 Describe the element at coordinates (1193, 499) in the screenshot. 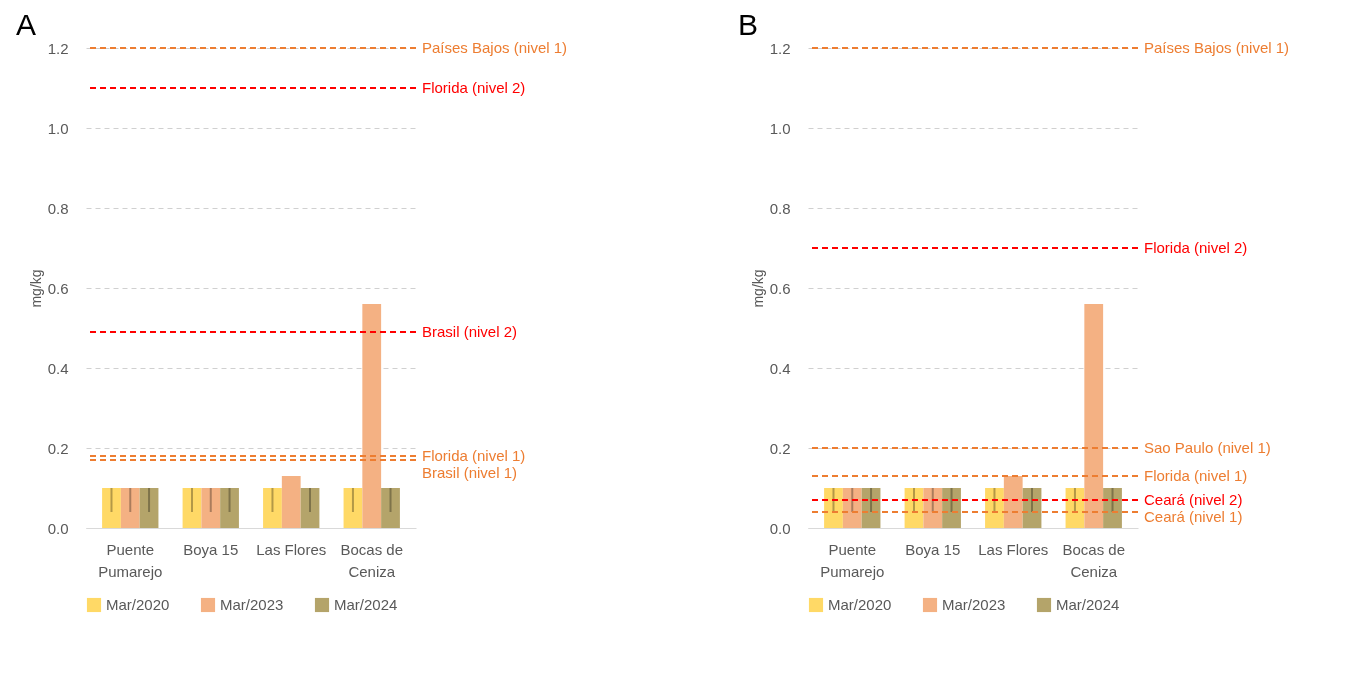

I see `ref-line-label: Ceará (nivel 2)` at that location.